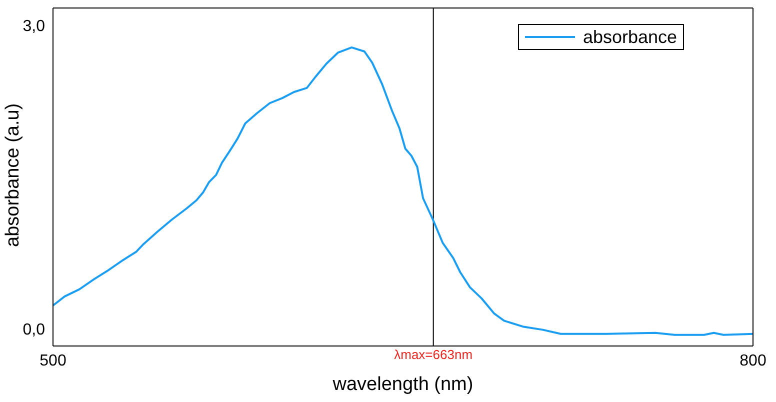 Image resolution: width=776 pixels, height=402 pixels. What do you see at coordinates (403, 384) in the screenshot?
I see `x-axis-title: wavelength (nm)` at bounding box center [403, 384].